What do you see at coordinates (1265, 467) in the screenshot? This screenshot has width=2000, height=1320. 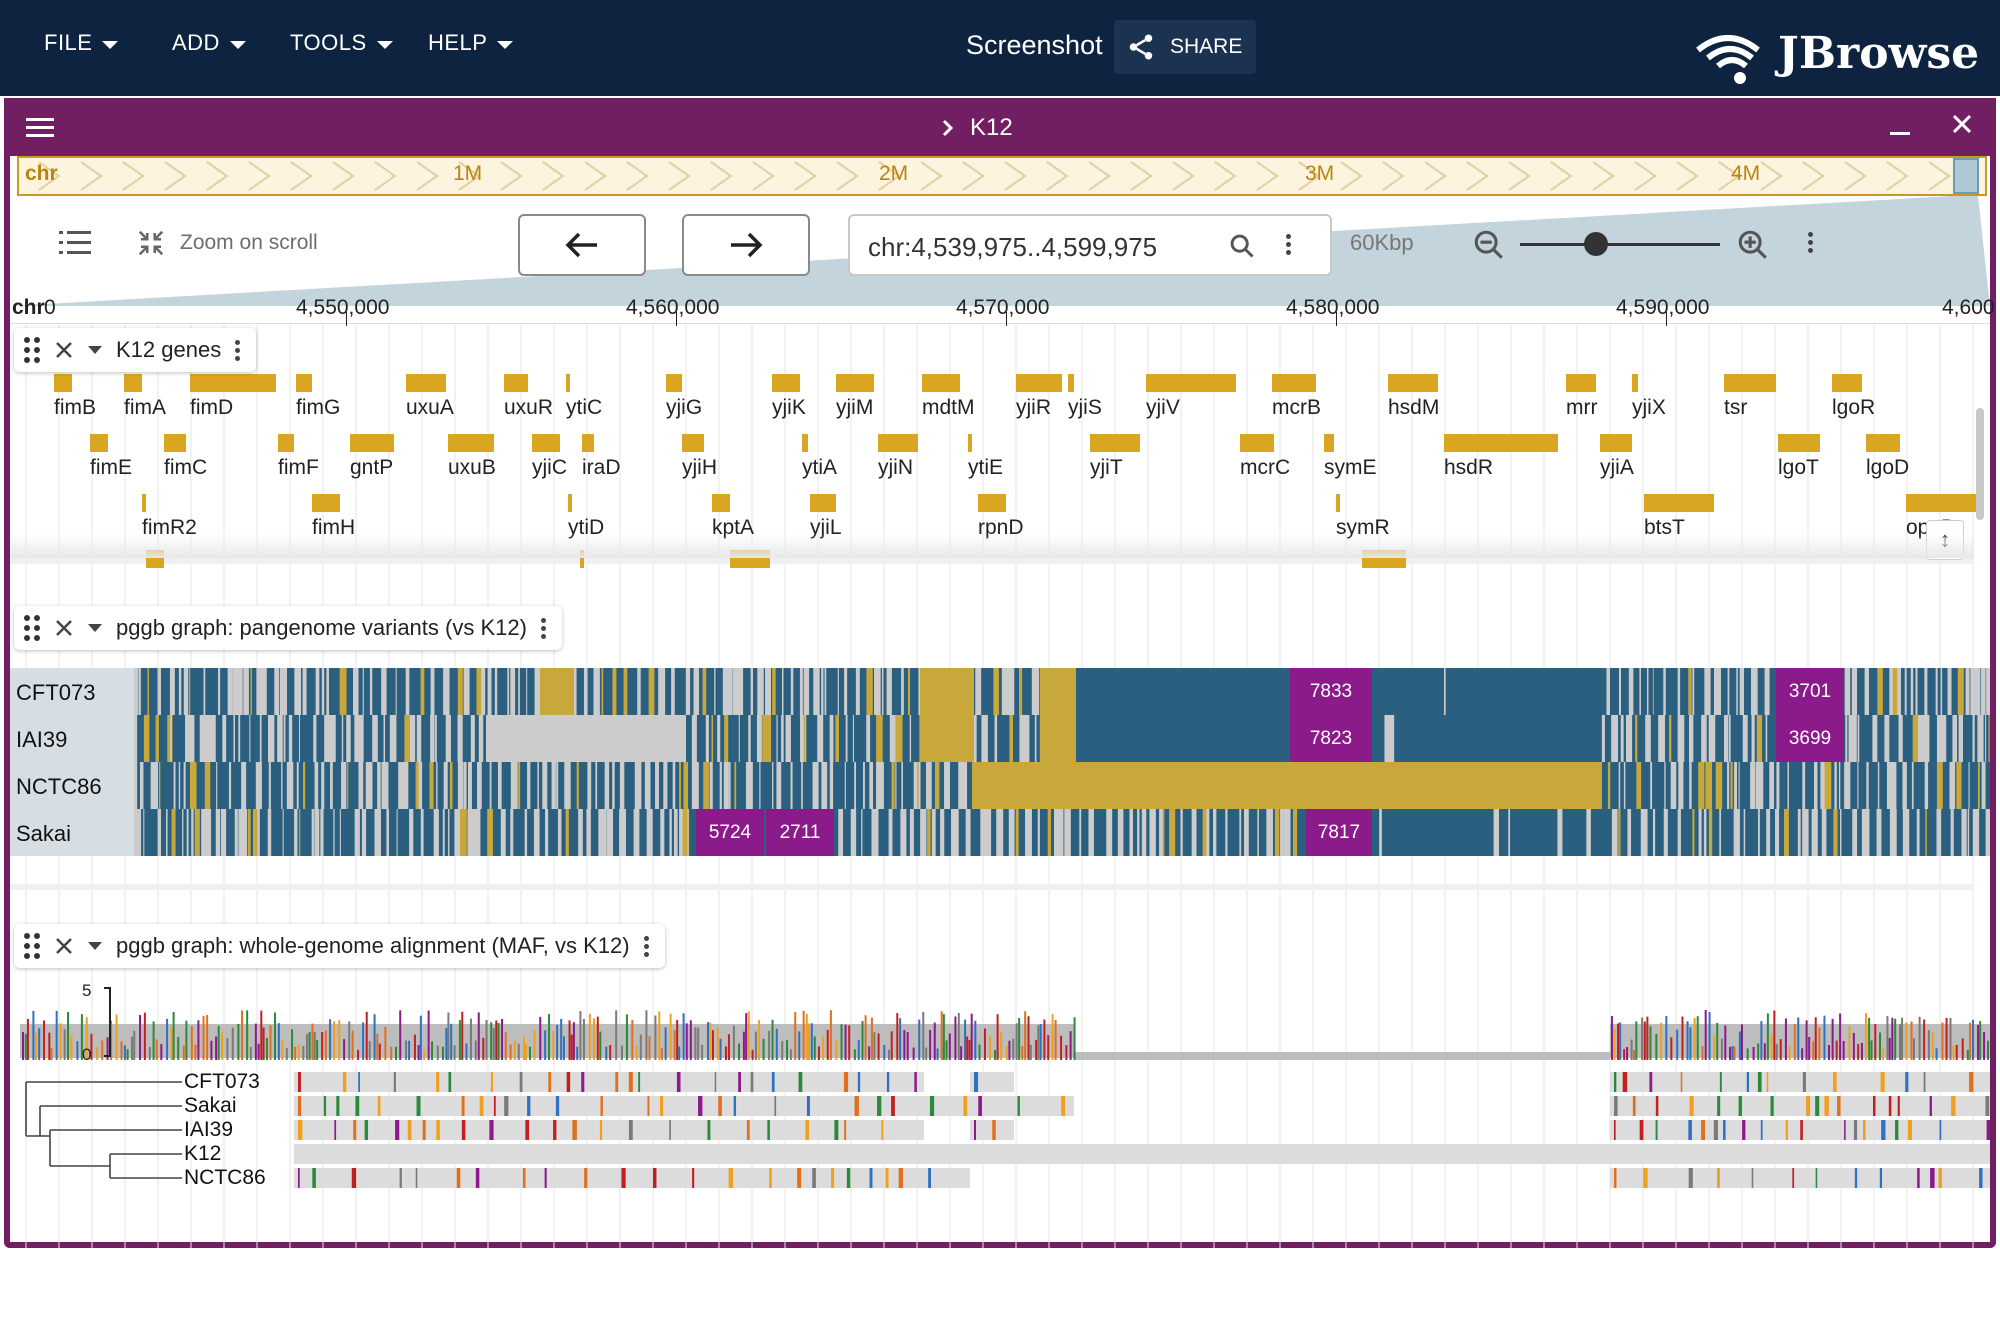 I see `gene-label: mcrC` at bounding box center [1265, 467].